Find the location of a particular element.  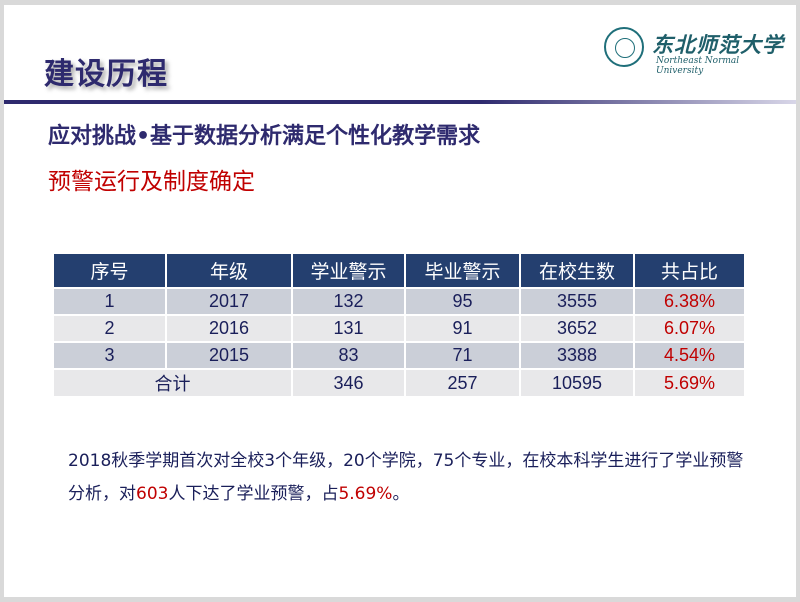

header-cell: 年级 is located at coordinates (229, 270).